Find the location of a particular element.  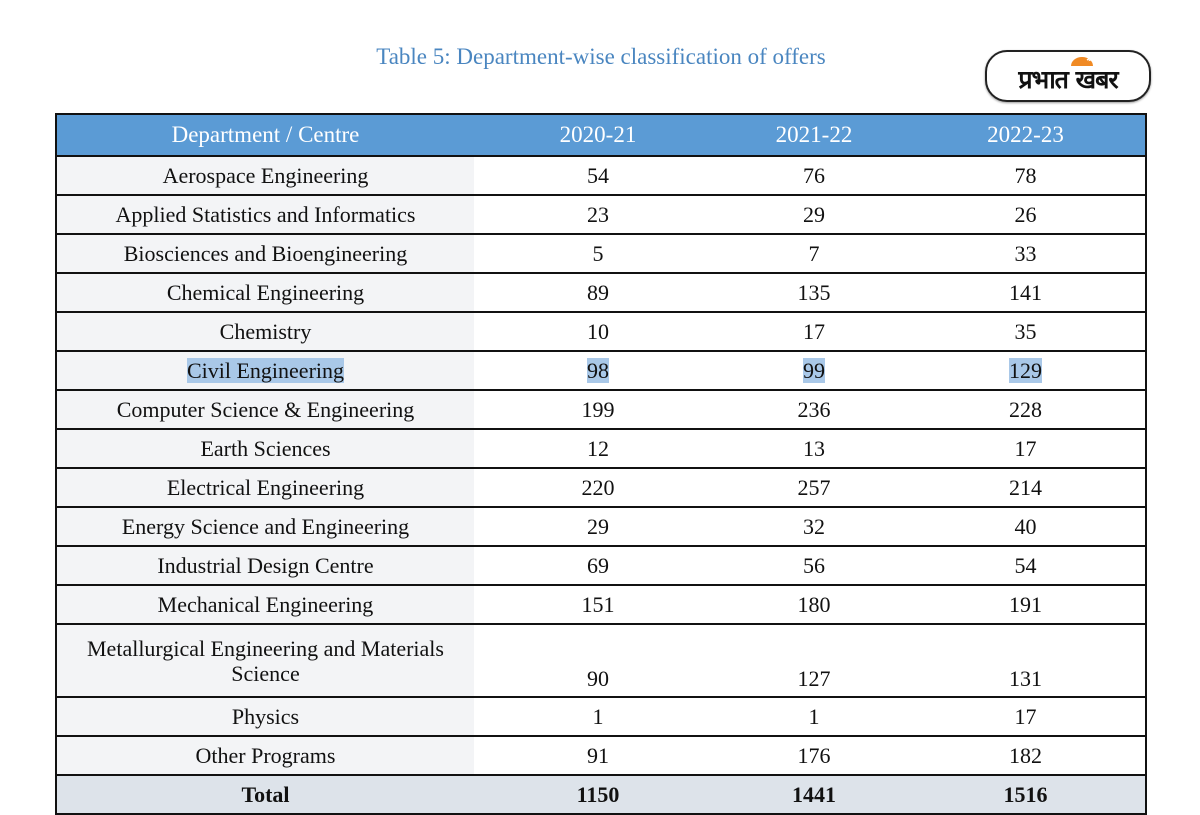

value-cell: 98 is located at coordinates (598, 370).